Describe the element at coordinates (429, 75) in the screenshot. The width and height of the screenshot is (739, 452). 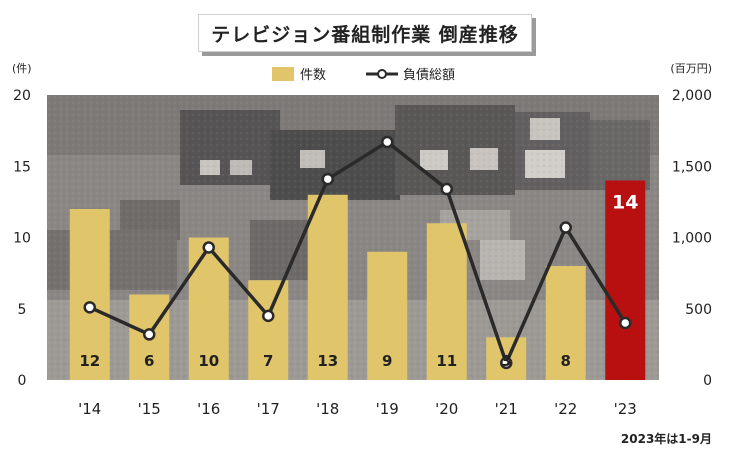
I see `legend-label-line: 負債総額` at that location.